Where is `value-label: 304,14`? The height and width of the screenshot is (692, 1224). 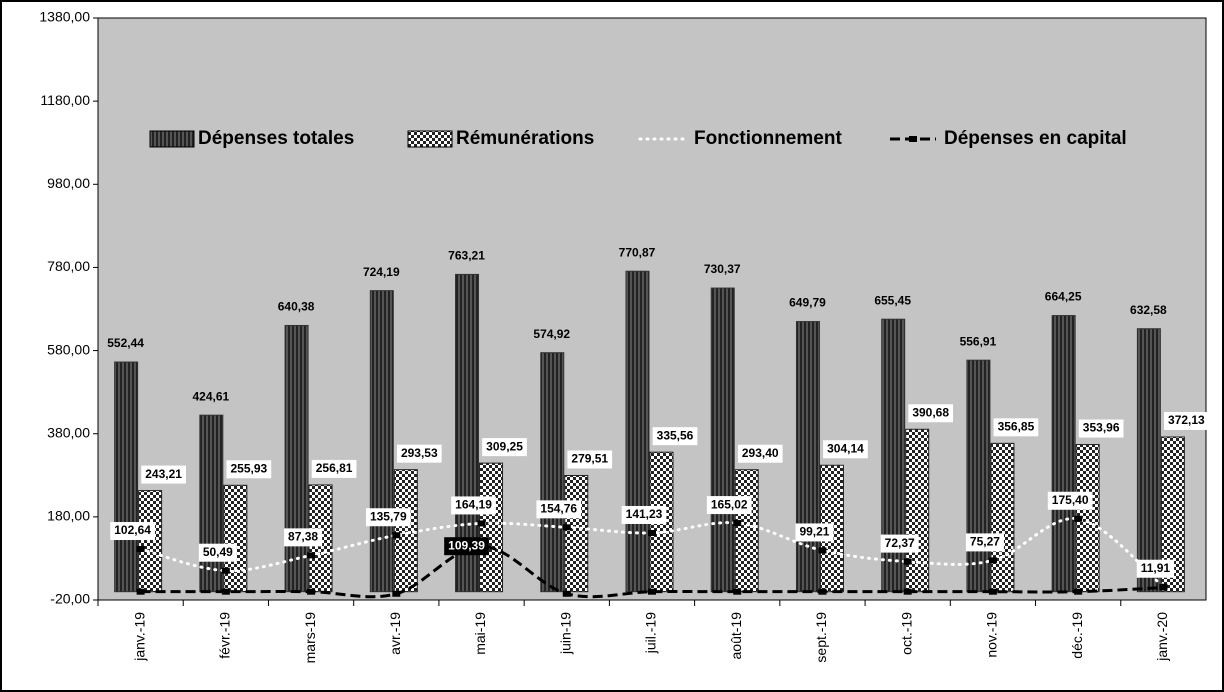
value-label: 304,14 is located at coordinates (845, 448).